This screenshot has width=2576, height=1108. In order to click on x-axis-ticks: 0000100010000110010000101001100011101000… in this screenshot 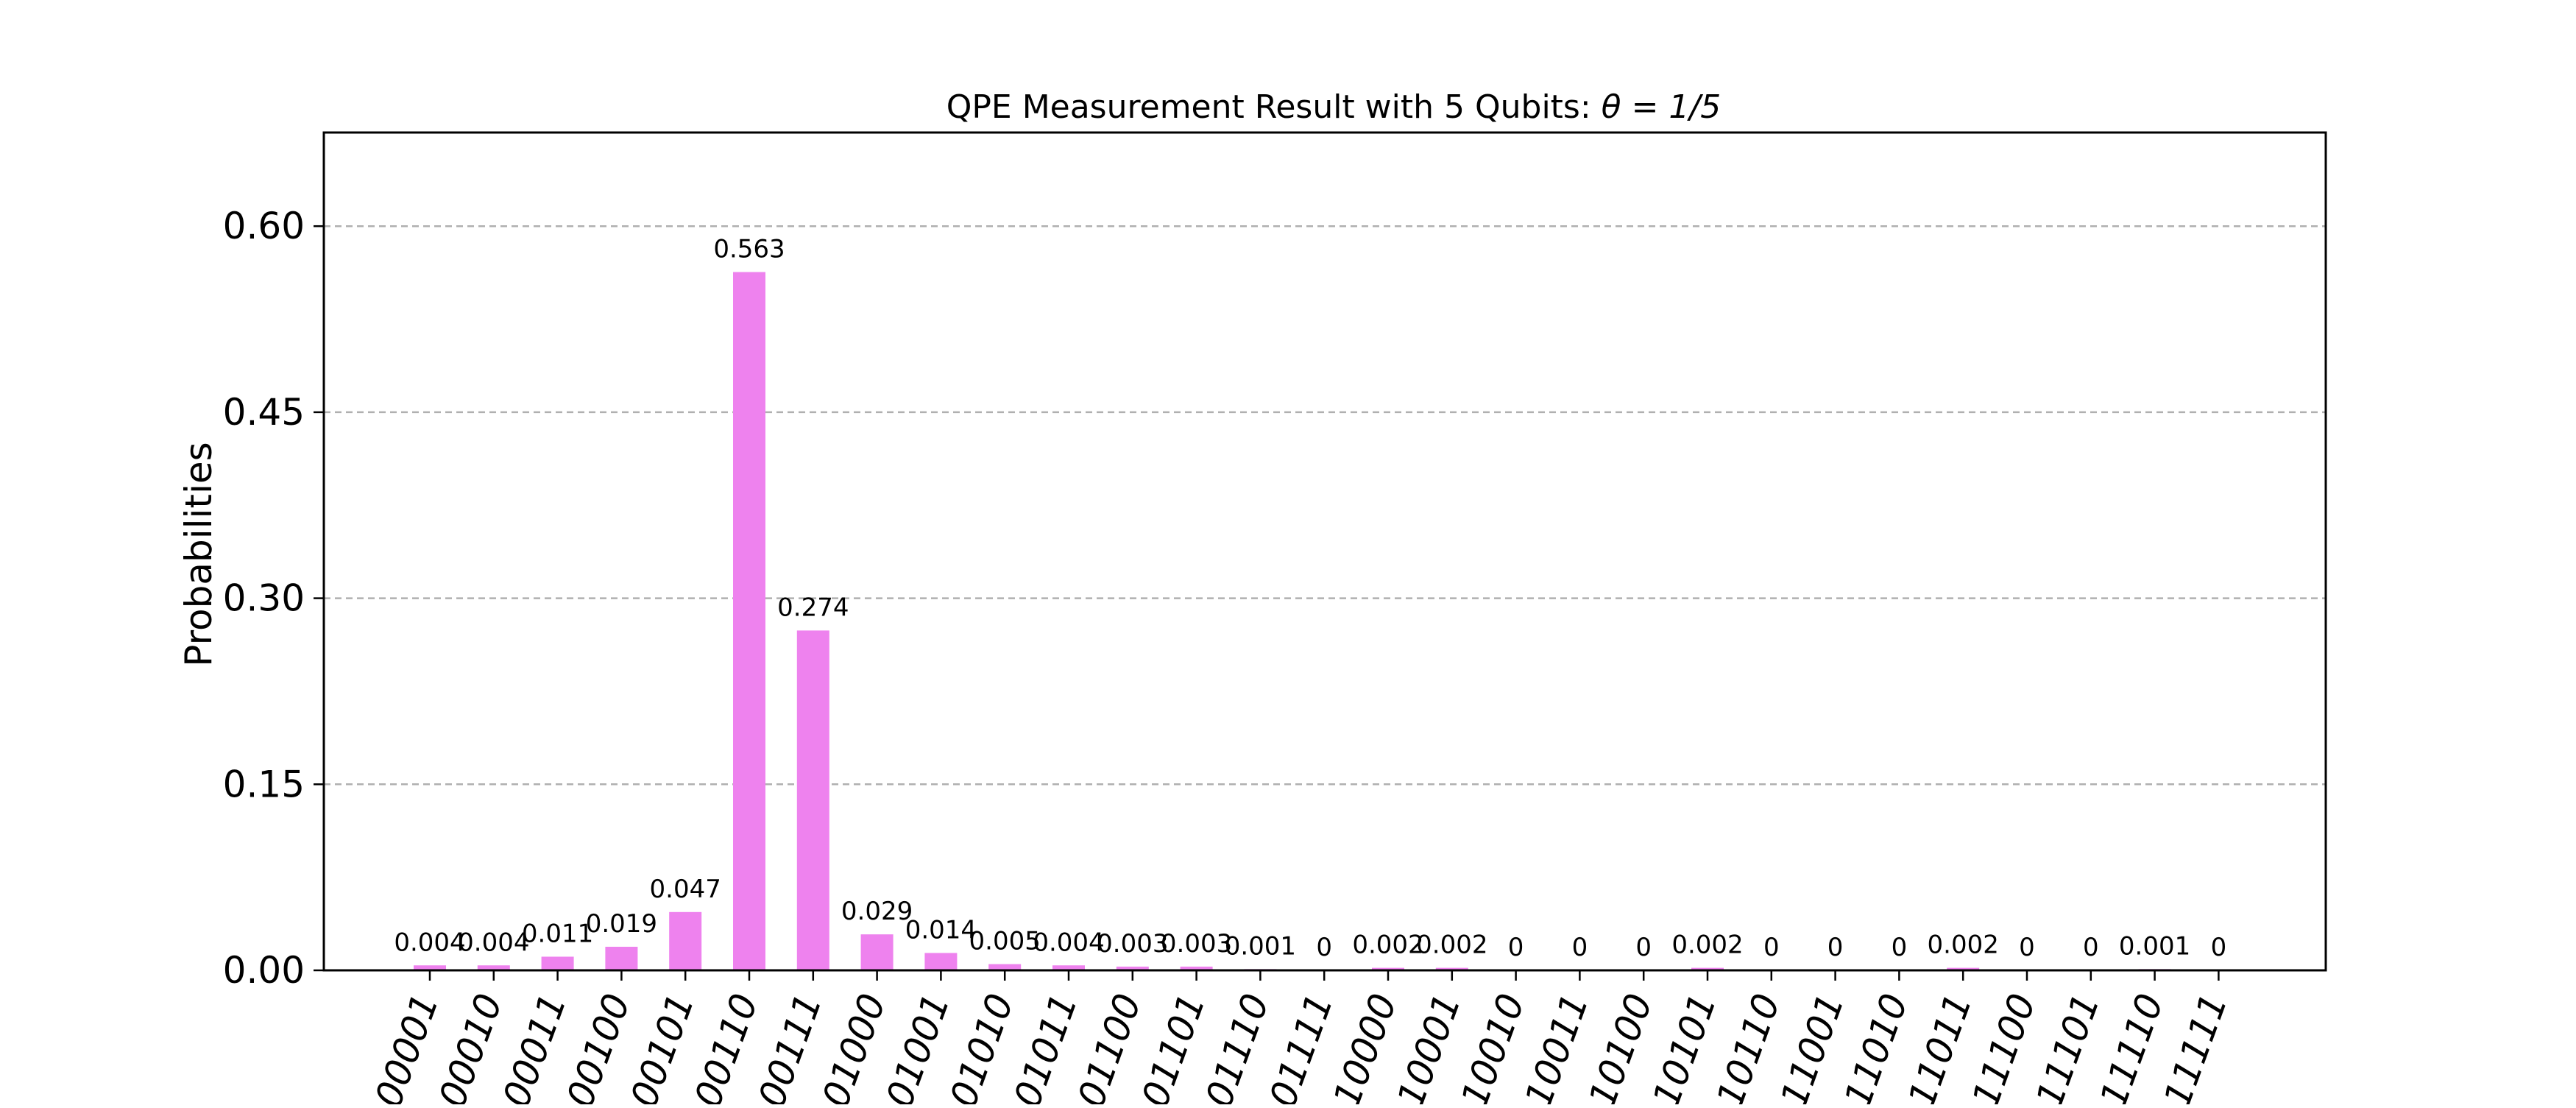, I will do `click(1301, 1039)`.